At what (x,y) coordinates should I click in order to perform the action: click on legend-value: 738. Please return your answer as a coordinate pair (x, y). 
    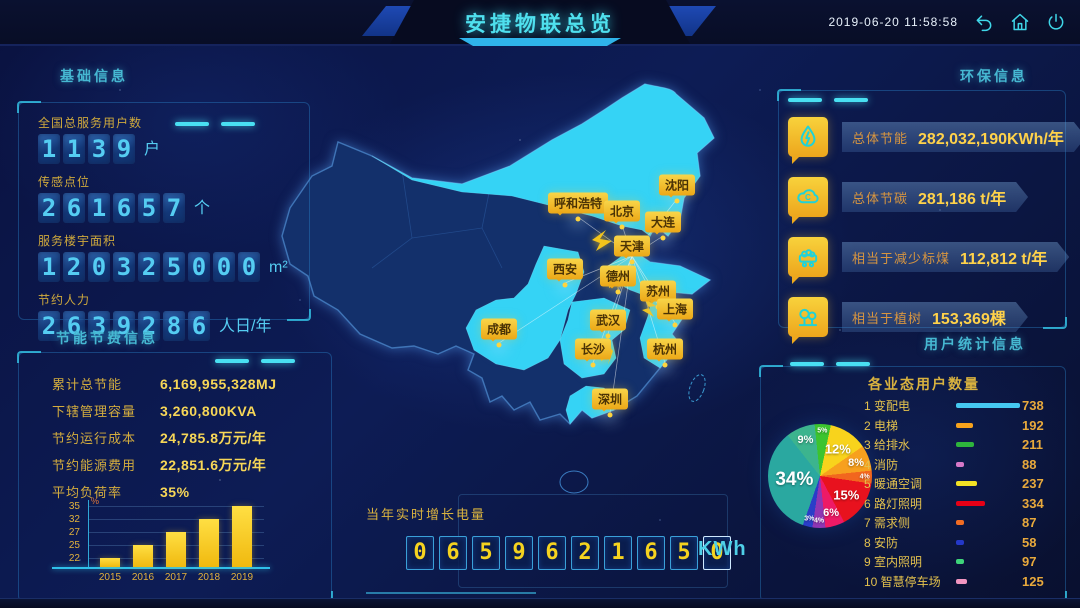
    Looking at the image, I should click on (1033, 406).